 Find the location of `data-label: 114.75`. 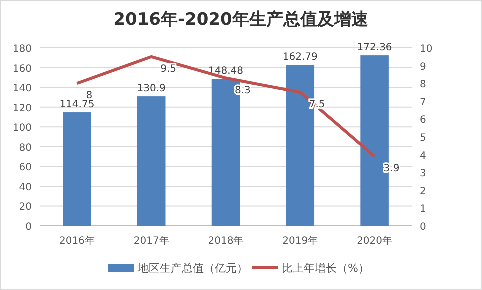

data-label: 114.75 is located at coordinates (77, 105).